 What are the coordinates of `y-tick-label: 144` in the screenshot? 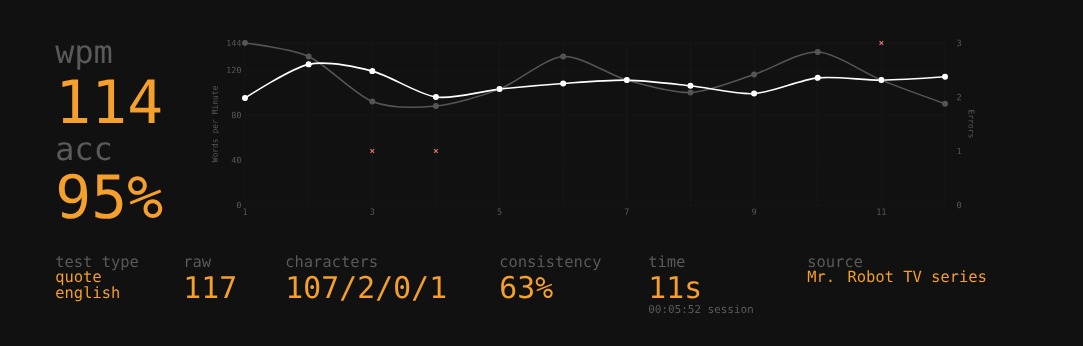 It's located at (234, 43).